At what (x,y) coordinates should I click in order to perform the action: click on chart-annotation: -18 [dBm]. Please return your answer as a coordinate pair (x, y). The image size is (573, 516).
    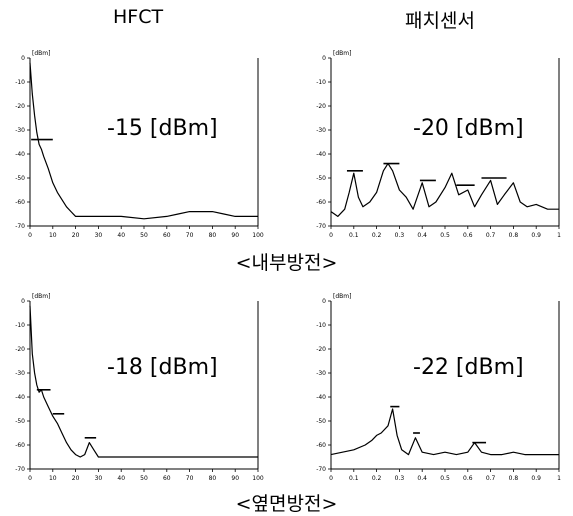
    Looking at the image, I should click on (162, 367).